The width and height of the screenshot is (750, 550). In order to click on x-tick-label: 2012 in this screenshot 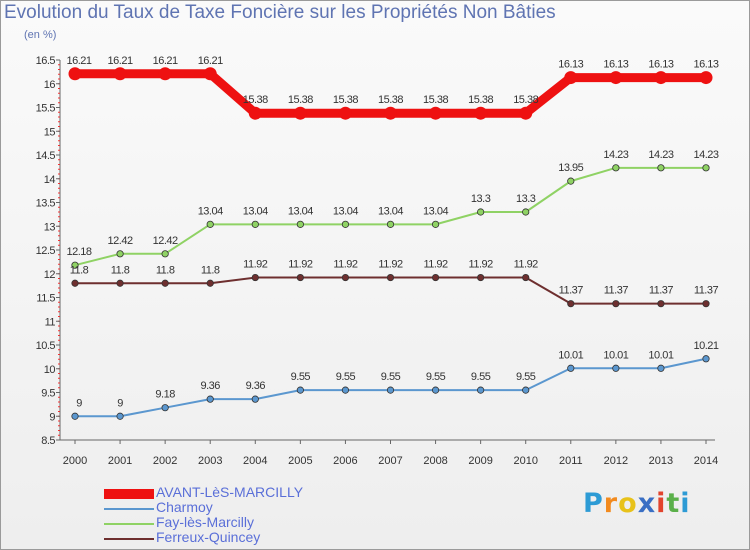, I will do `click(616, 461)`.